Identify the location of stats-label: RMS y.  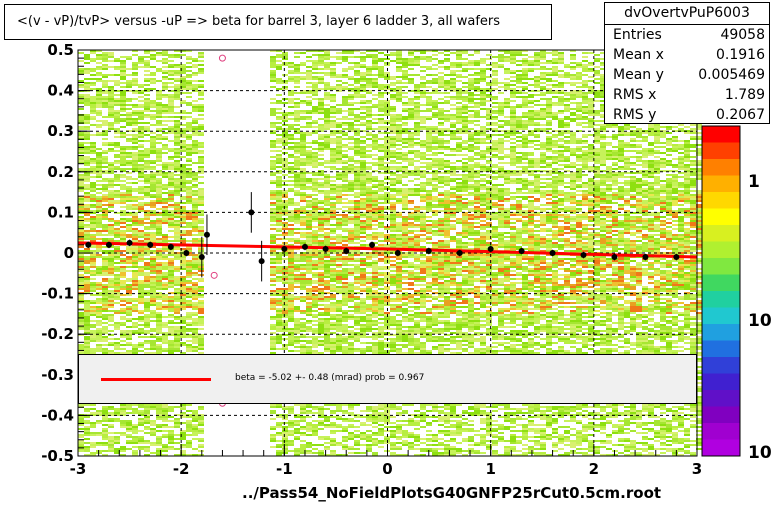
(635, 115).